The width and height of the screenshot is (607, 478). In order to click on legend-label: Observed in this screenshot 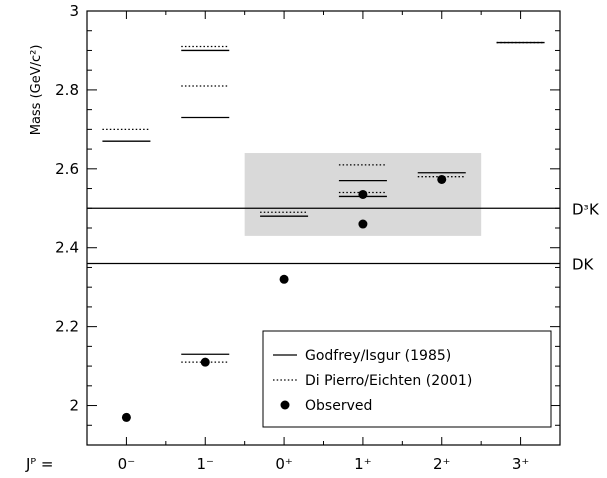, I will do `click(338, 406)`.